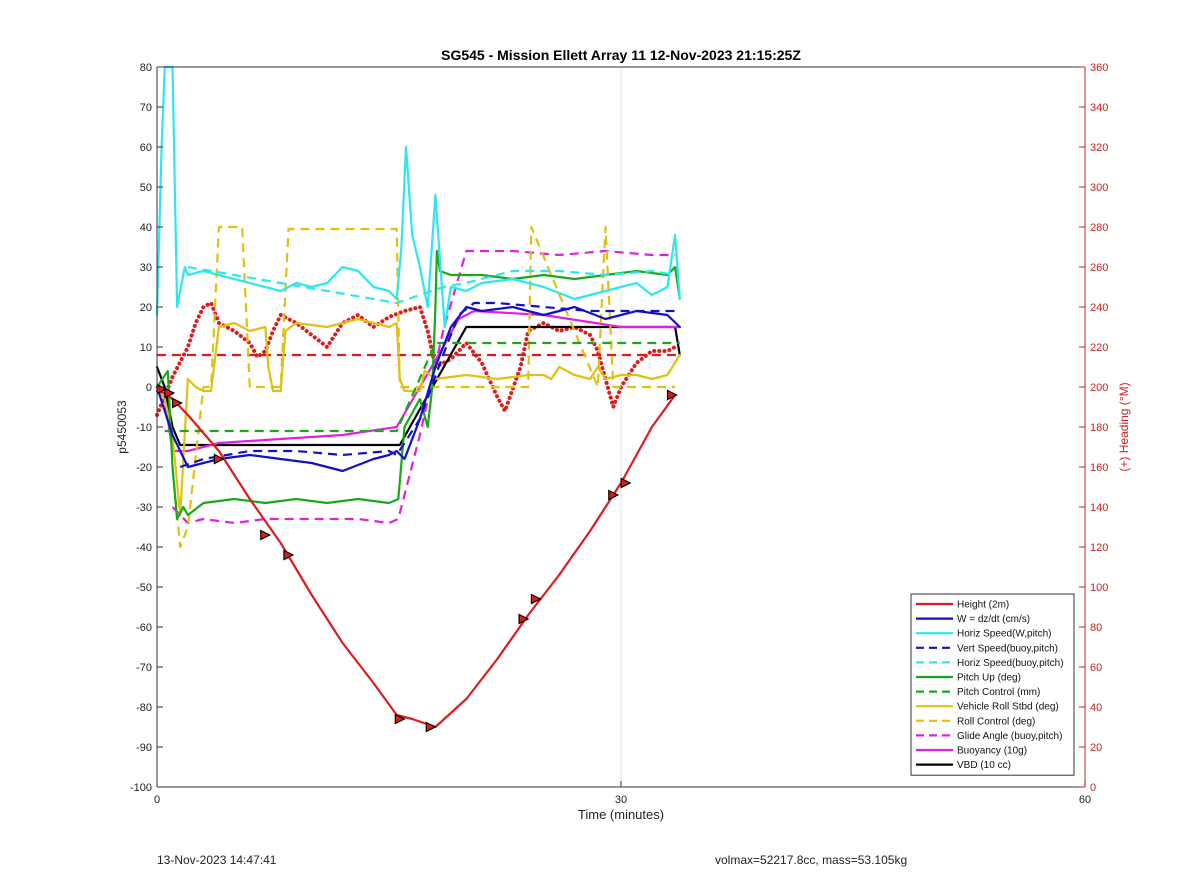 The height and width of the screenshot is (885, 1200). What do you see at coordinates (993, 619) in the screenshot?
I see `legend-label: W = dz/dt (cm/s)` at bounding box center [993, 619].